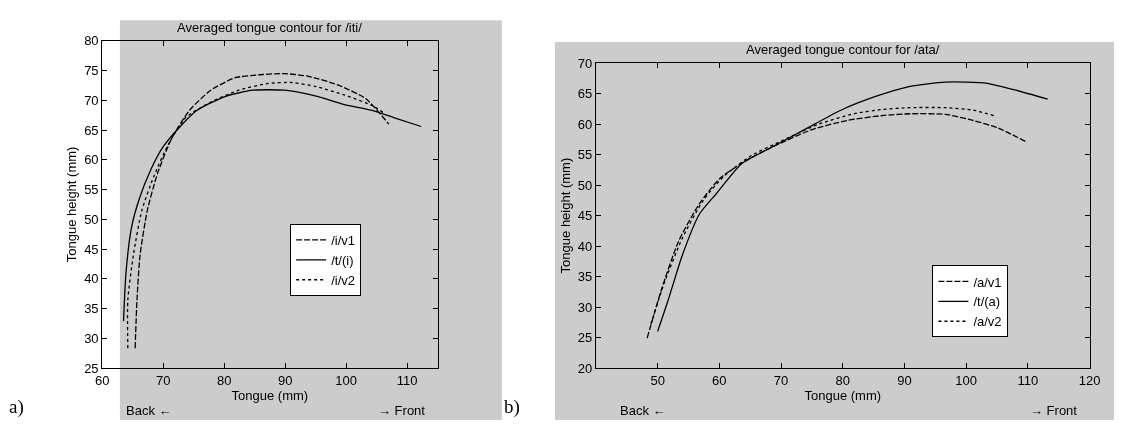  What do you see at coordinates (270, 27) in the screenshot?
I see `chart-title: Averaged tongue contour for /iti/` at bounding box center [270, 27].